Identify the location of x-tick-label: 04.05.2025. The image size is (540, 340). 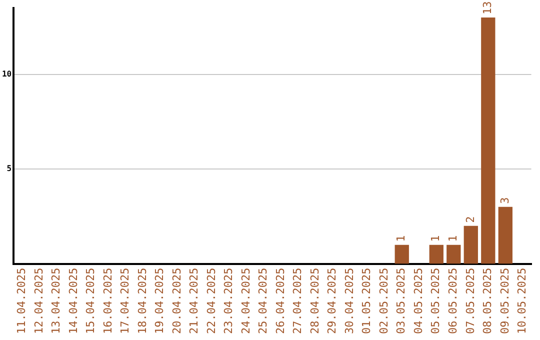
(418, 301).